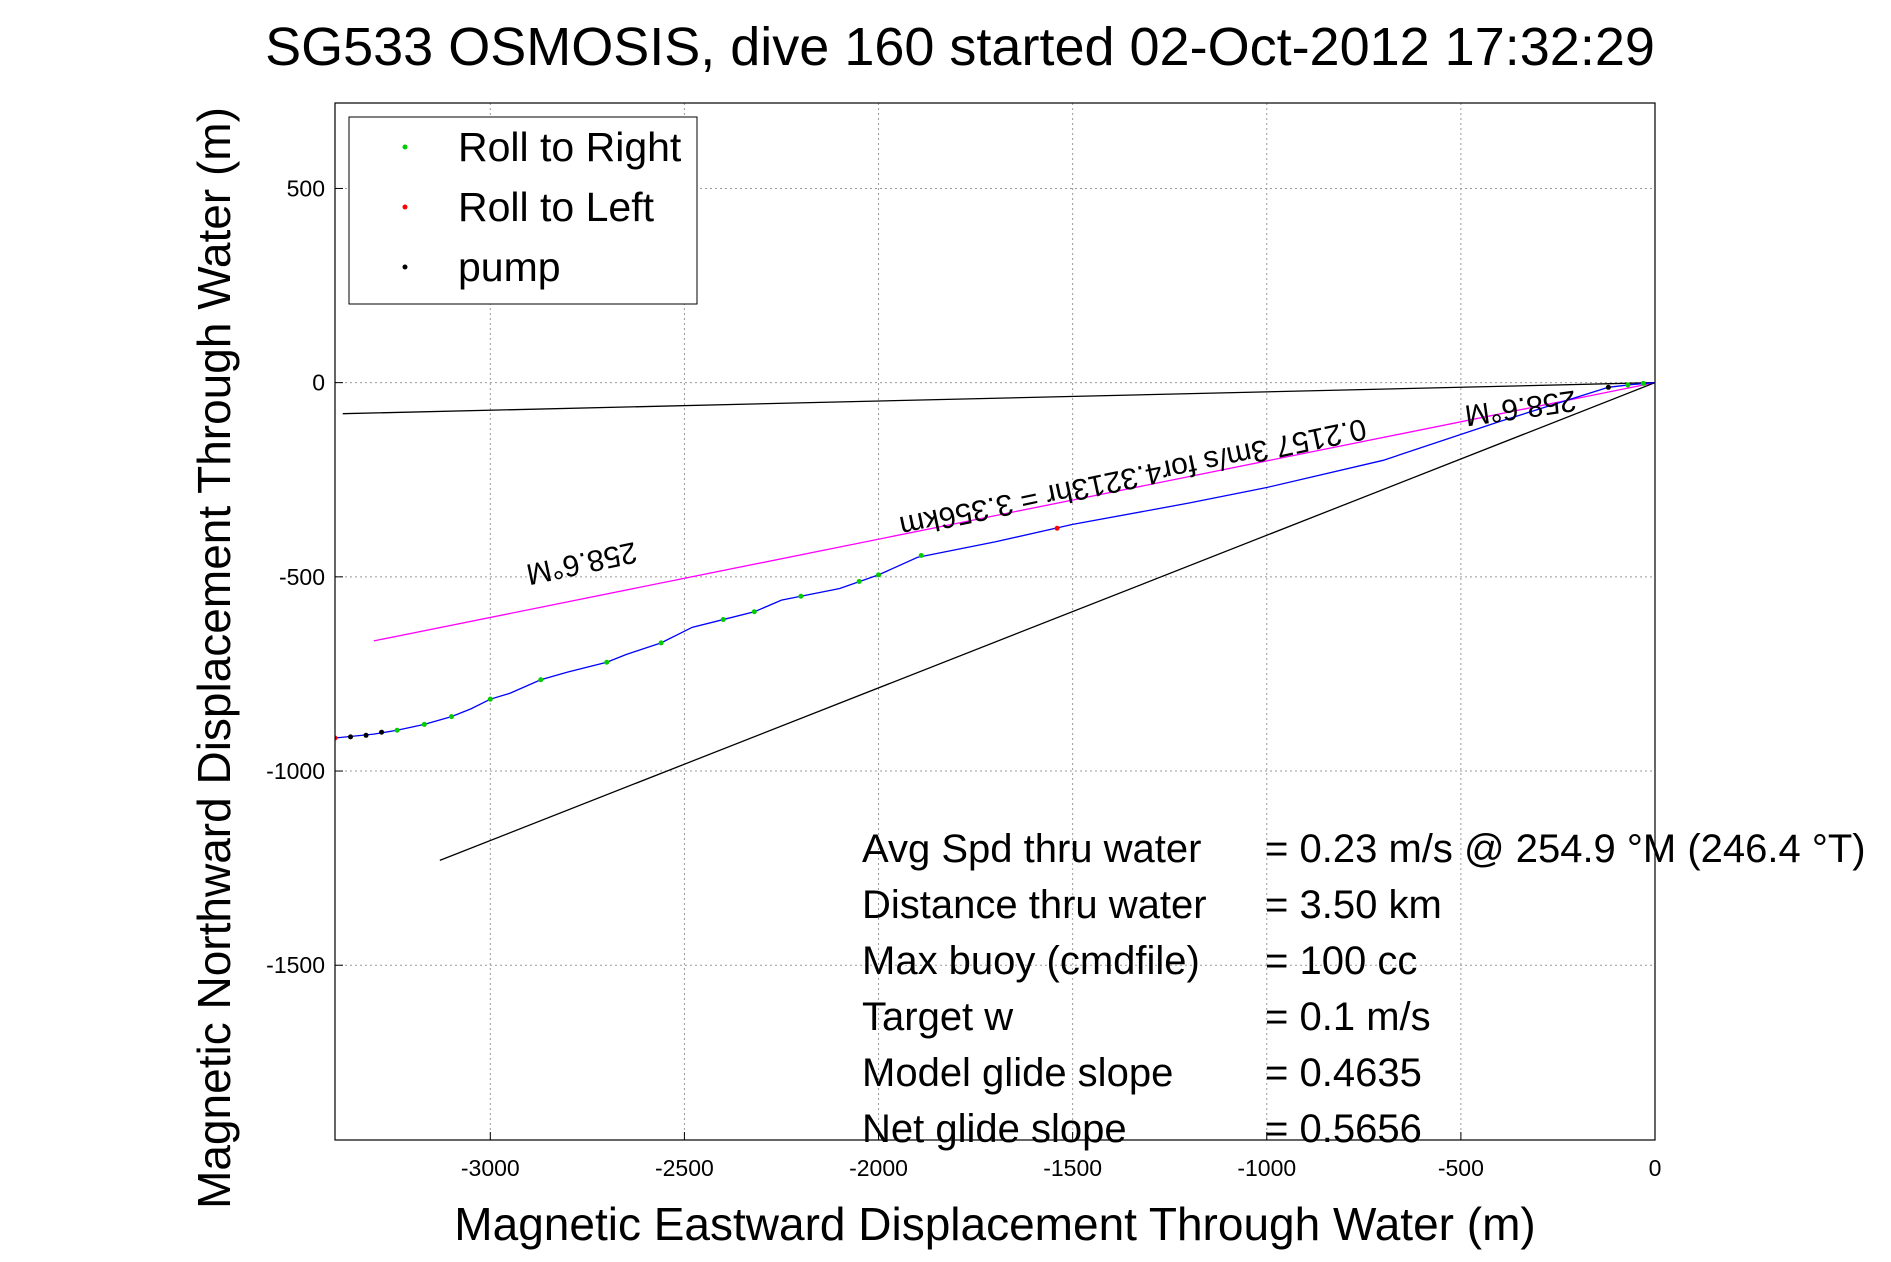  What do you see at coordinates (1031, 849) in the screenshot?
I see `annotation-label: Avg Spd thru water` at bounding box center [1031, 849].